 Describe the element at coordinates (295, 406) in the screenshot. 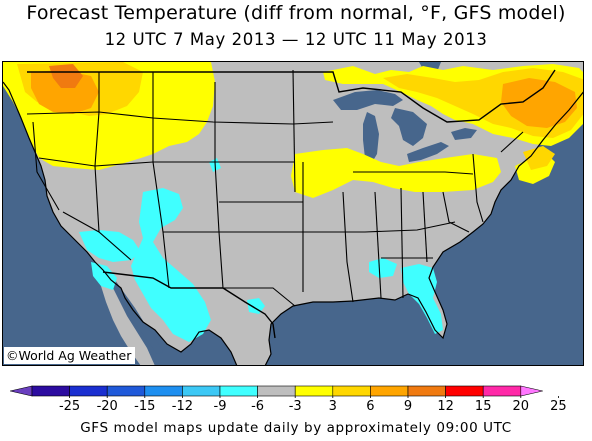

I see `legend-label: -3` at that location.